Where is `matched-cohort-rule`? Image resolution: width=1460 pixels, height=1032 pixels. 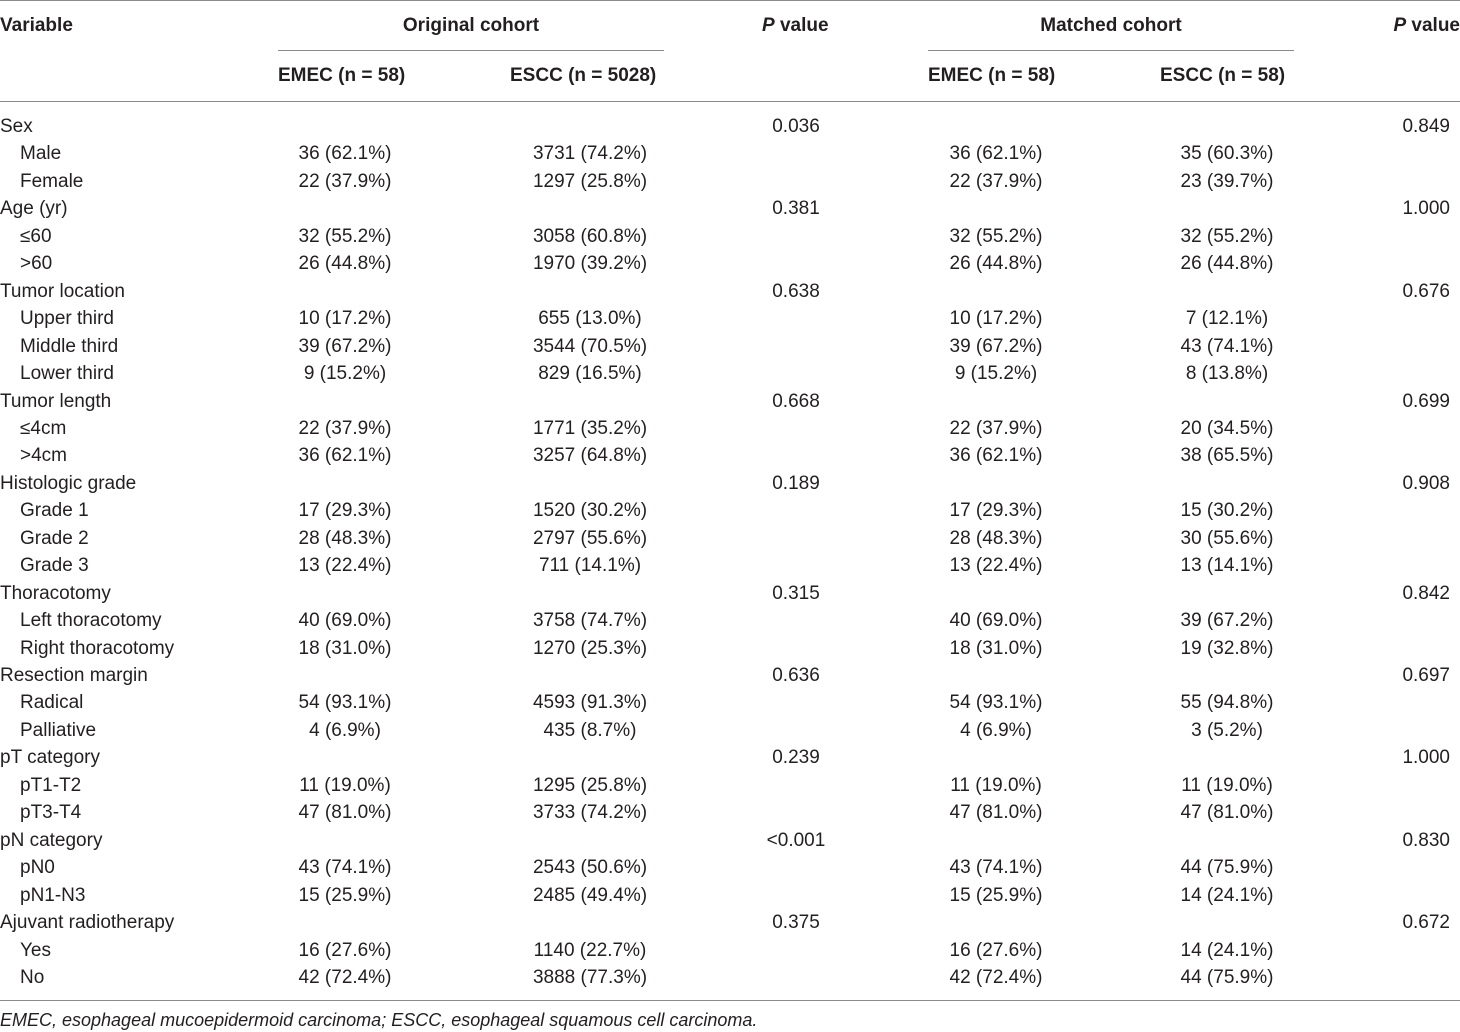
matched-cohort-rule is located at coordinates (1111, 50).